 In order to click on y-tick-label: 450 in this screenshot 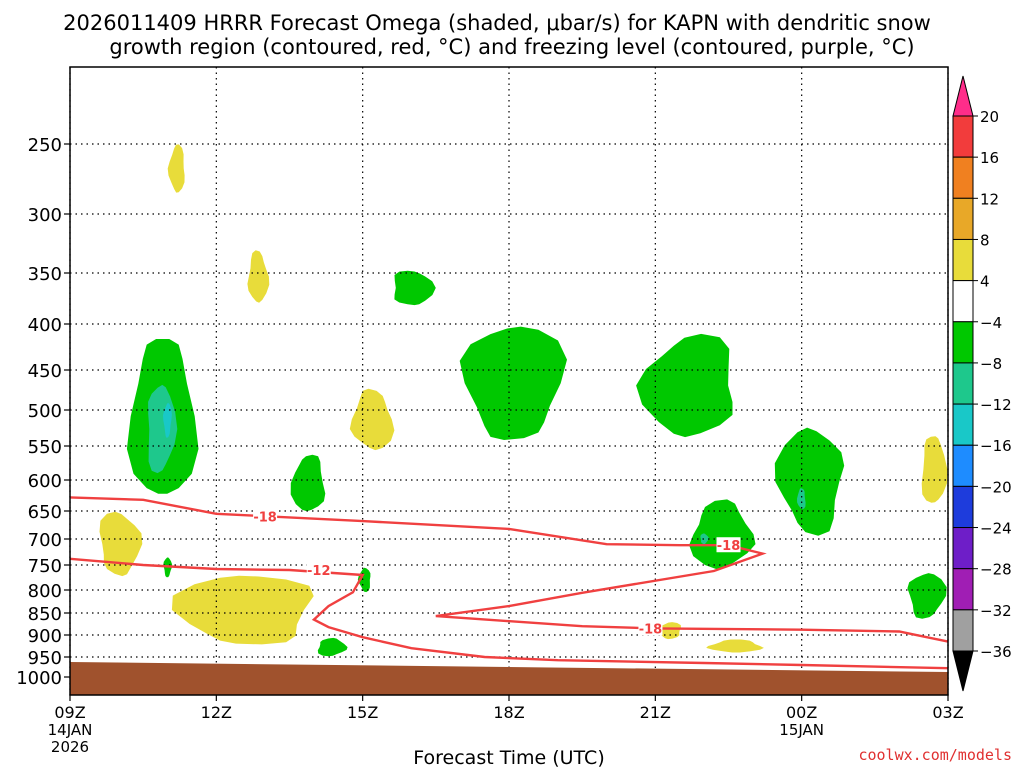, I will do `click(45, 371)`.